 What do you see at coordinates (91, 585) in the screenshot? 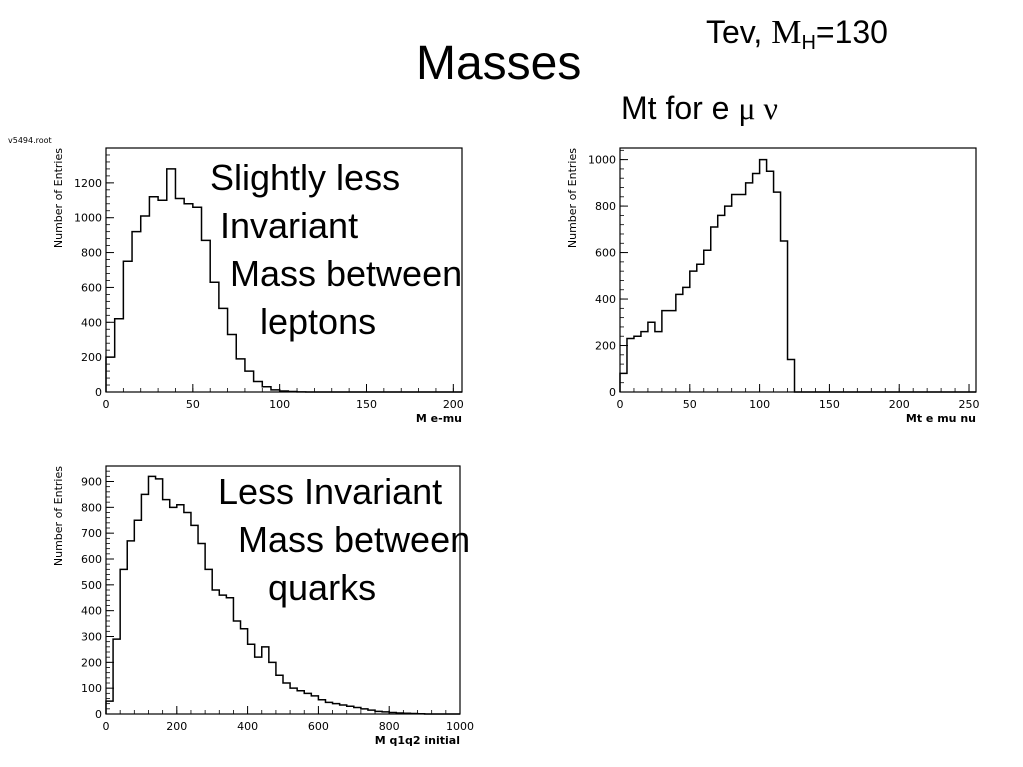
I see `y-tick-label: 500` at bounding box center [91, 585].